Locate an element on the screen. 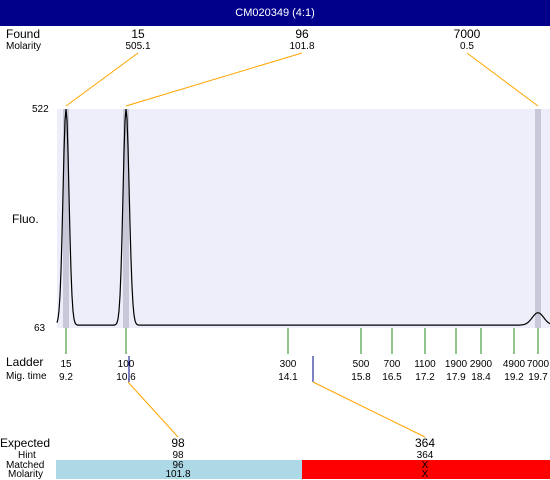 Image resolution: width=550 pixels, height=480 pixels. ladder-time-label: 19.2 is located at coordinates (514, 377).